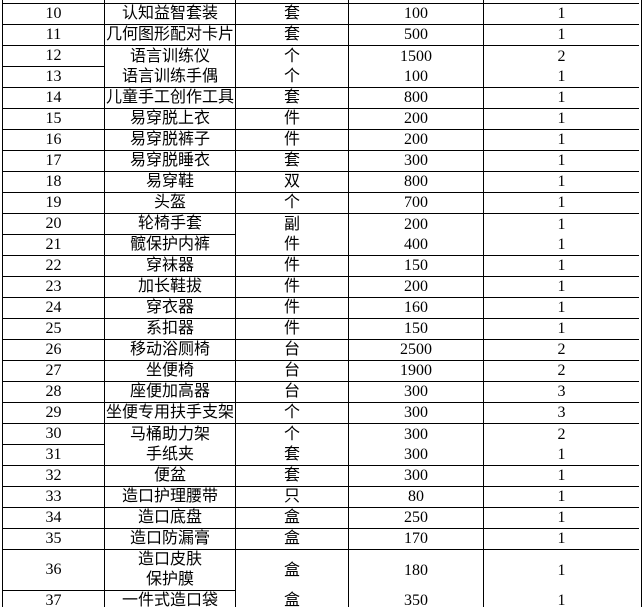 This screenshot has height=607, width=644. I want to click on item-name-cell: 儿童手工创作工具, so click(170, 98).